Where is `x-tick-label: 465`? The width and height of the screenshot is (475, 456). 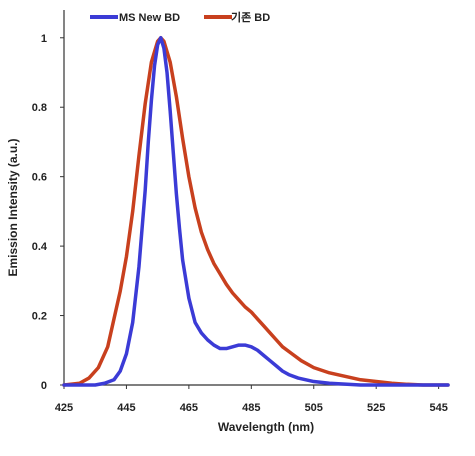 x-tick-label: 465 is located at coordinates (189, 408).